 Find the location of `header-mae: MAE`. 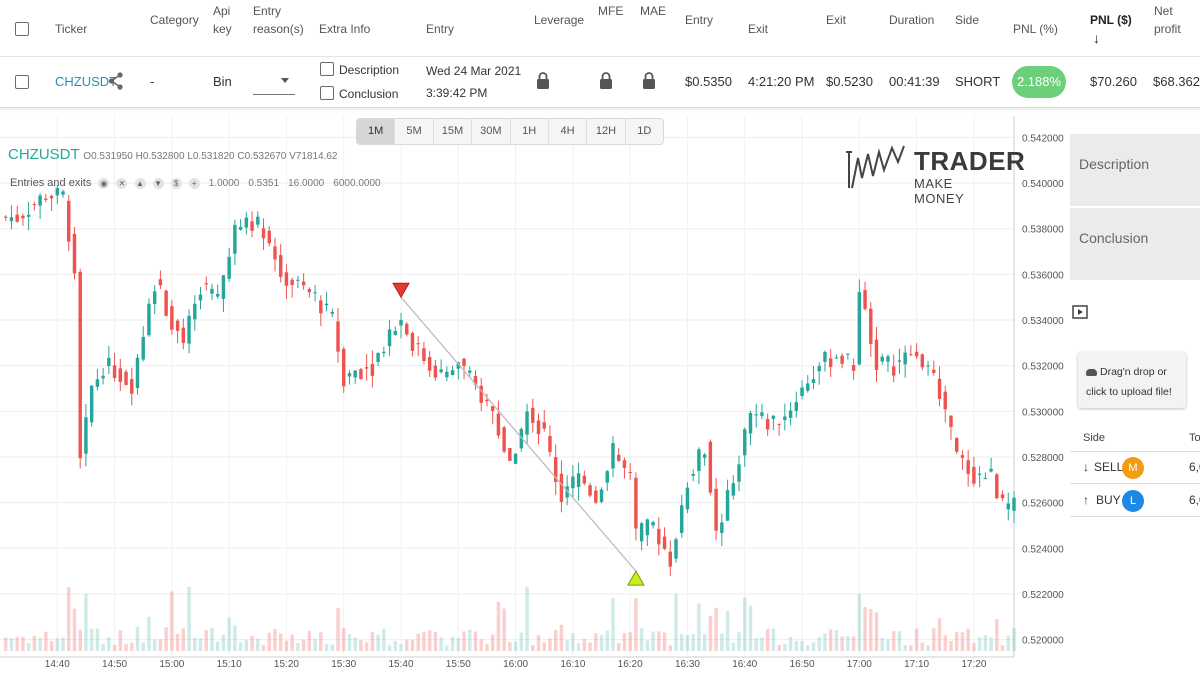

header-mae: MAE is located at coordinates (653, 11).